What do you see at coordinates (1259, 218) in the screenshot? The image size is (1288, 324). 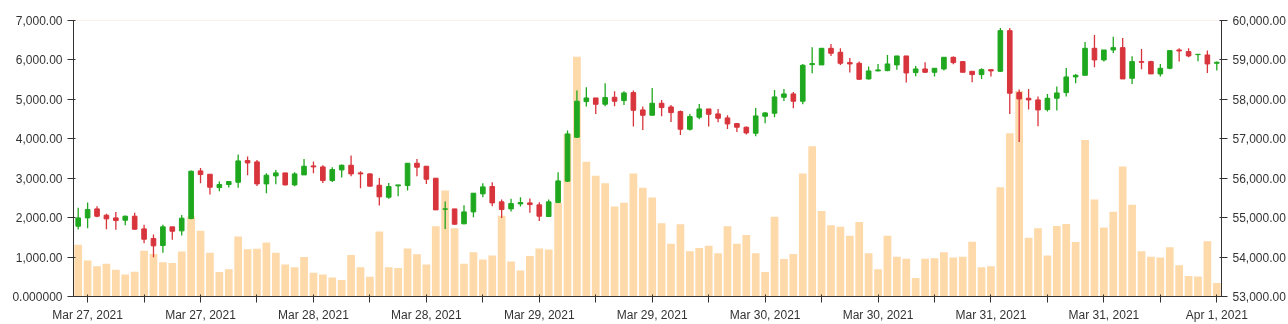 I see `y2-tick-label: 55,000.00` at bounding box center [1259, 218].